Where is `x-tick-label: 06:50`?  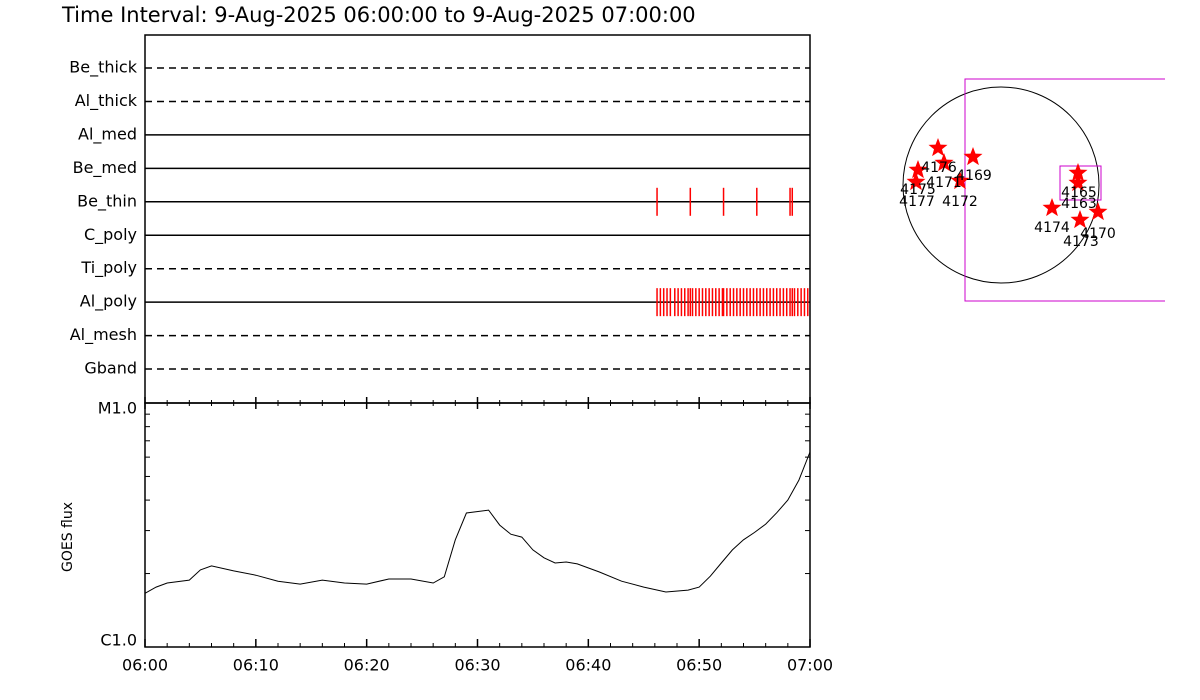
x-tick-label: 06:50 is located at coordinates (699, 665).